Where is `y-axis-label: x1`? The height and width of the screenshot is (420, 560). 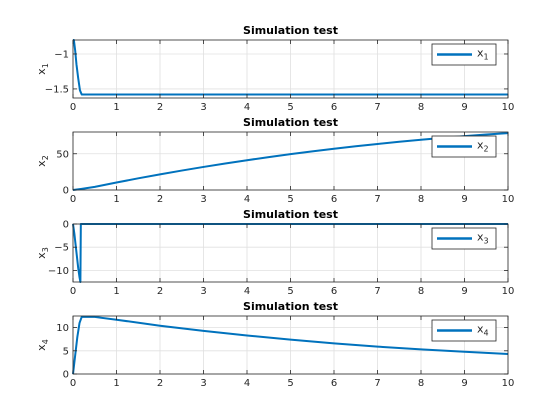 y-axis-label: x1 is located at coordinates (42, 69).